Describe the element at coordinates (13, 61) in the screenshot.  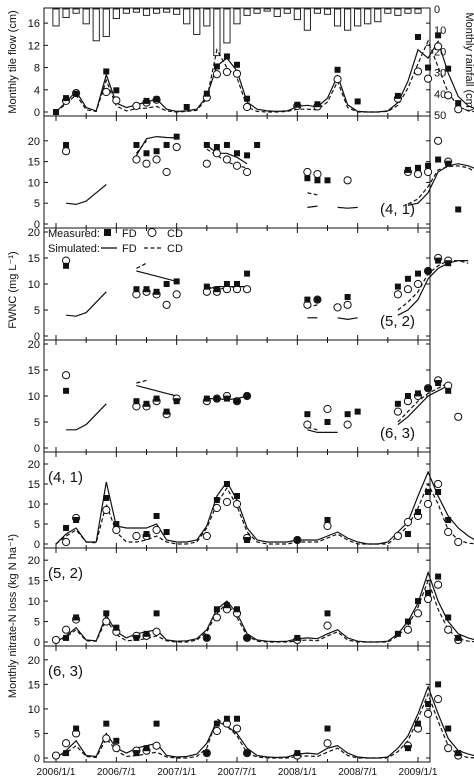
I see `tile-flow-axis-label: Monthly tile flow (cm)` at that location.